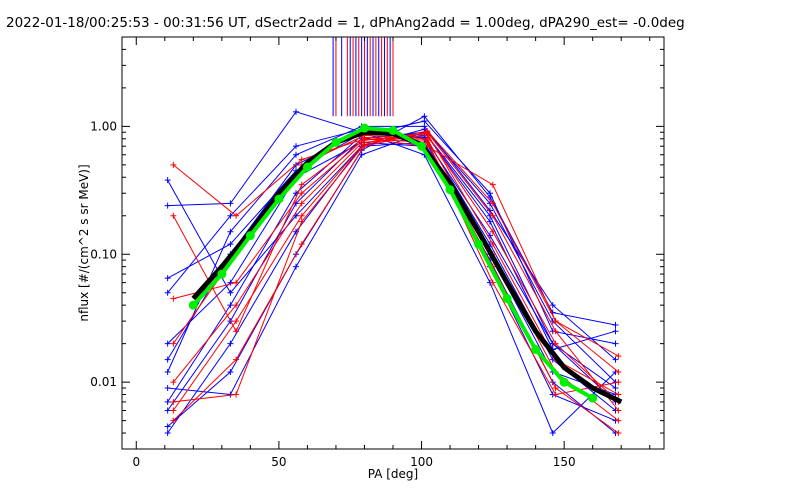 Image resolution: width=800 pixels, height=500 pixels. I want to click on y-tick-label: 1.00, so click(103, 126).